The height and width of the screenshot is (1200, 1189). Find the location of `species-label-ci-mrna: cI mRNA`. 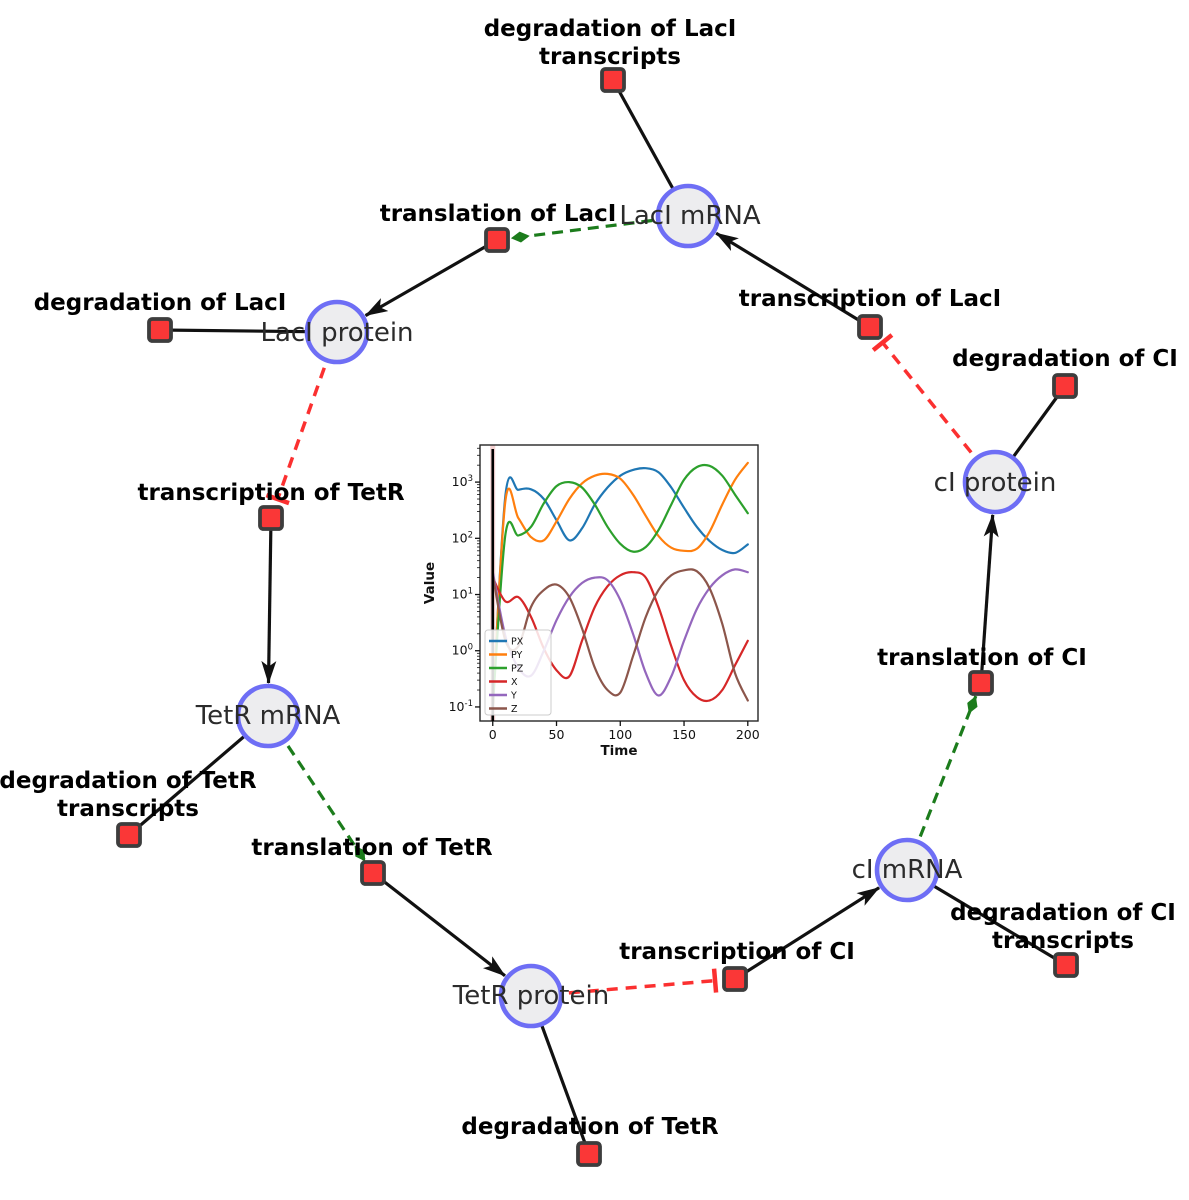

species-label-ci-mrna: cI mRNA is located at coordinates (907, 870).